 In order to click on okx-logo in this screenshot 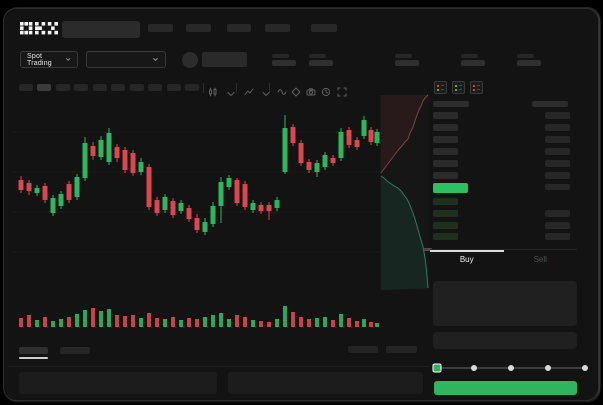, I will do `click(39, 28)`.